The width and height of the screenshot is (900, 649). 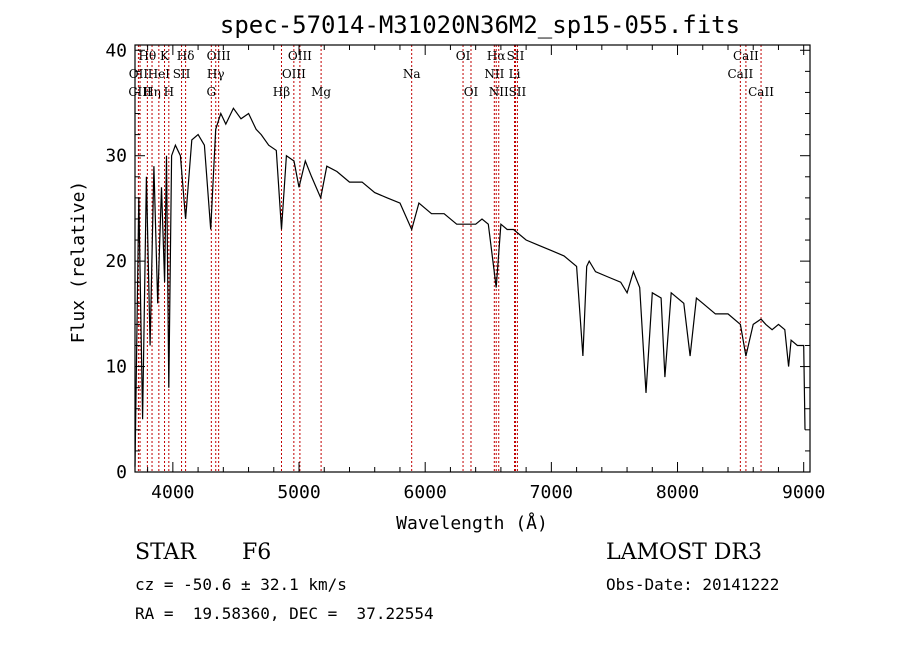 I want to click on spectral-line-label: K, so click(x=165, y=56).